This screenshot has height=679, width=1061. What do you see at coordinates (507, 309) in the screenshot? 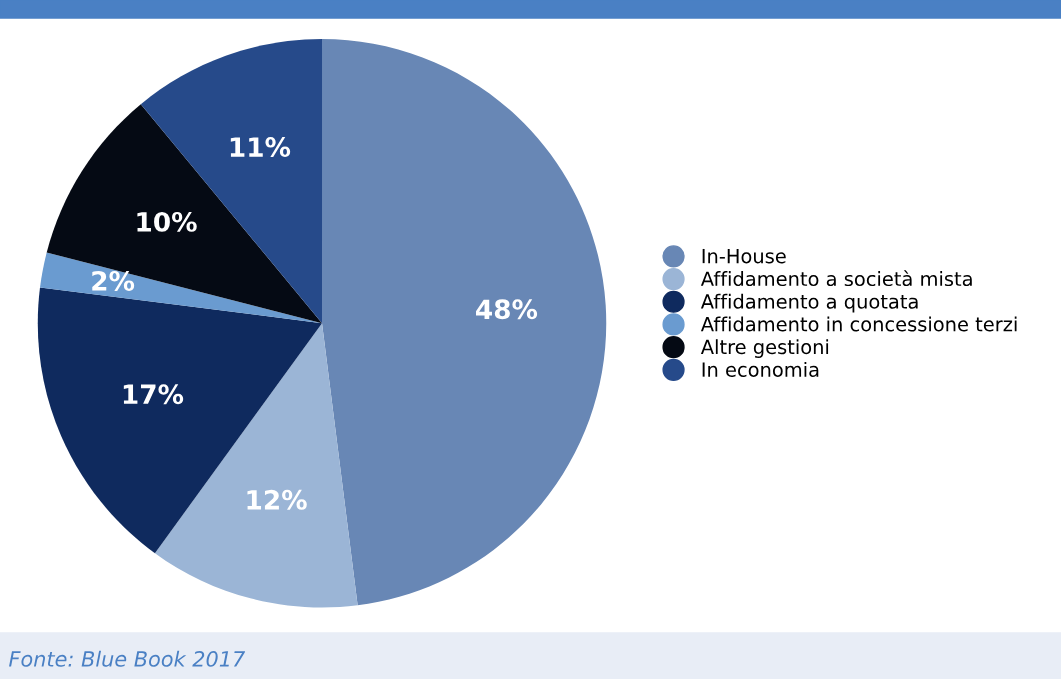
I see `data-label: 48%` at bounding box center [507, 309].